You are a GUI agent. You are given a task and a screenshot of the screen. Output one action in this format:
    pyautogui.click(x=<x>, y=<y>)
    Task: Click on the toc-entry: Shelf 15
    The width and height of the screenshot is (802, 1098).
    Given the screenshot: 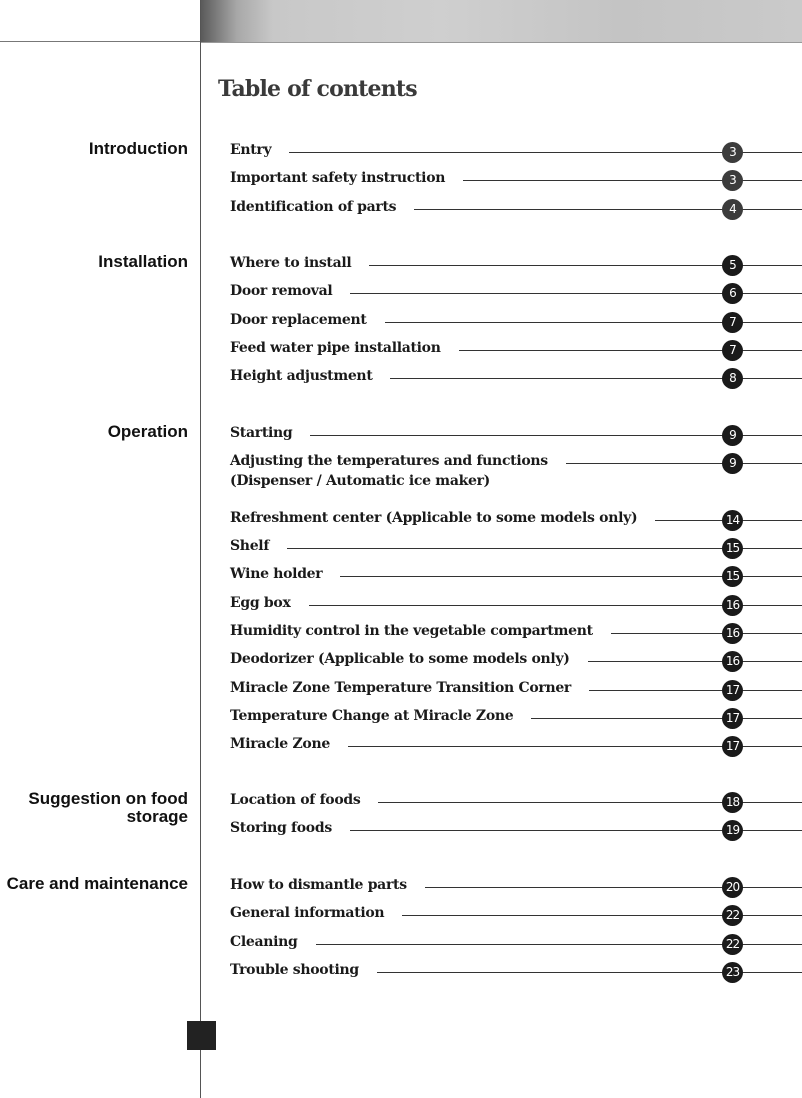 What is the action you would take?
    pyautogui.click(x=516, y=555)
    